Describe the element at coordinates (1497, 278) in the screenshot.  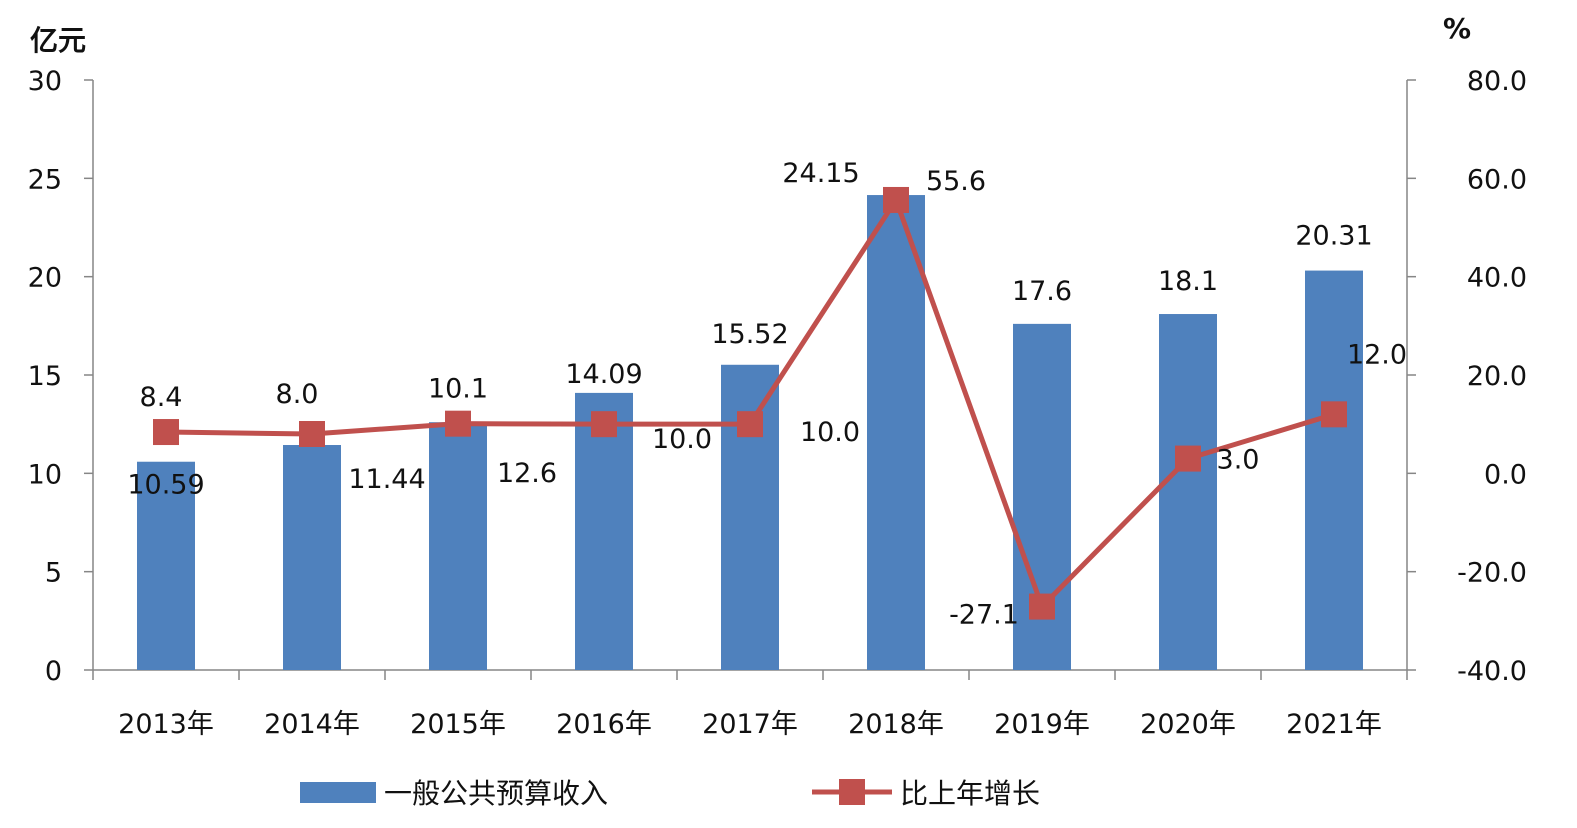
I see `right-tick-label: 40.0` at that location.